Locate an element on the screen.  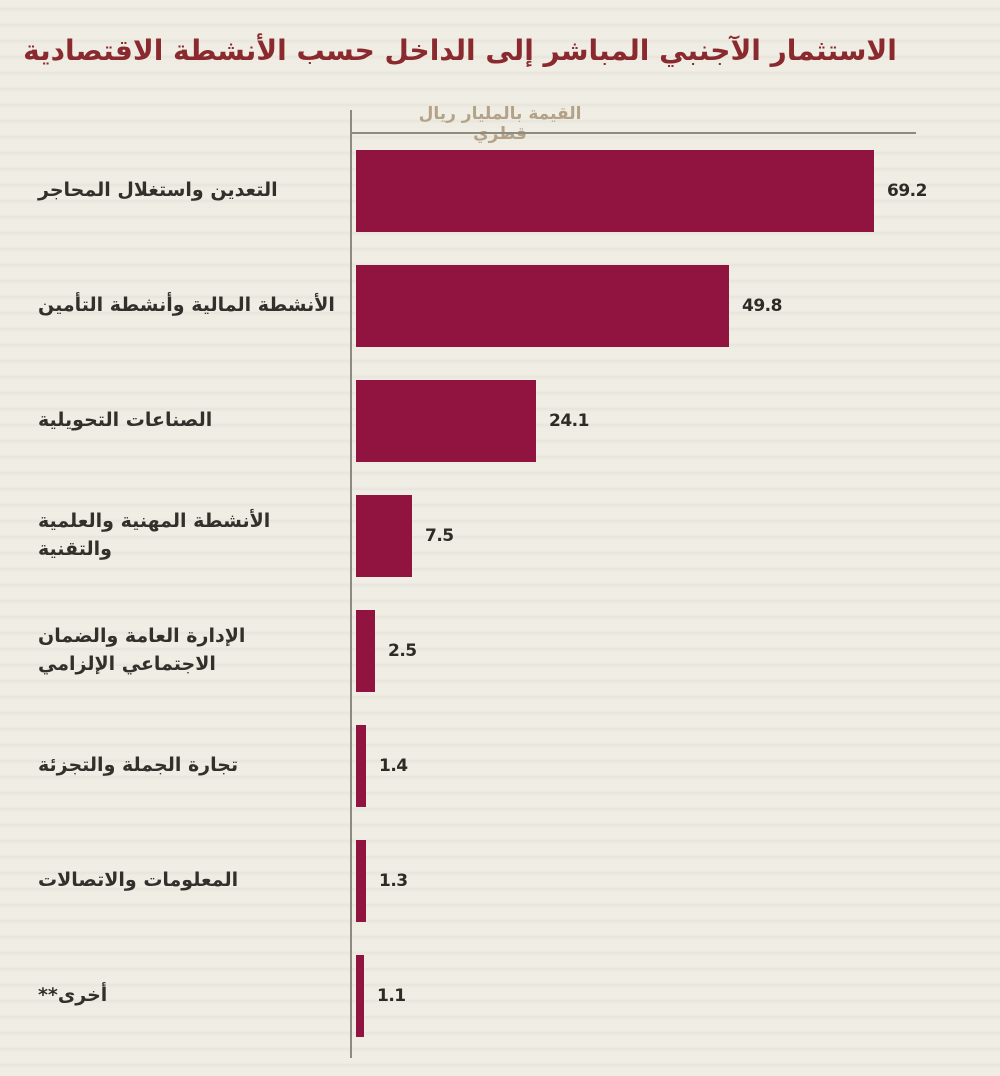
chart-row: الأنشطة المهنية والعلمية والتقنية 7.5 is located at coordinates (500, 535).